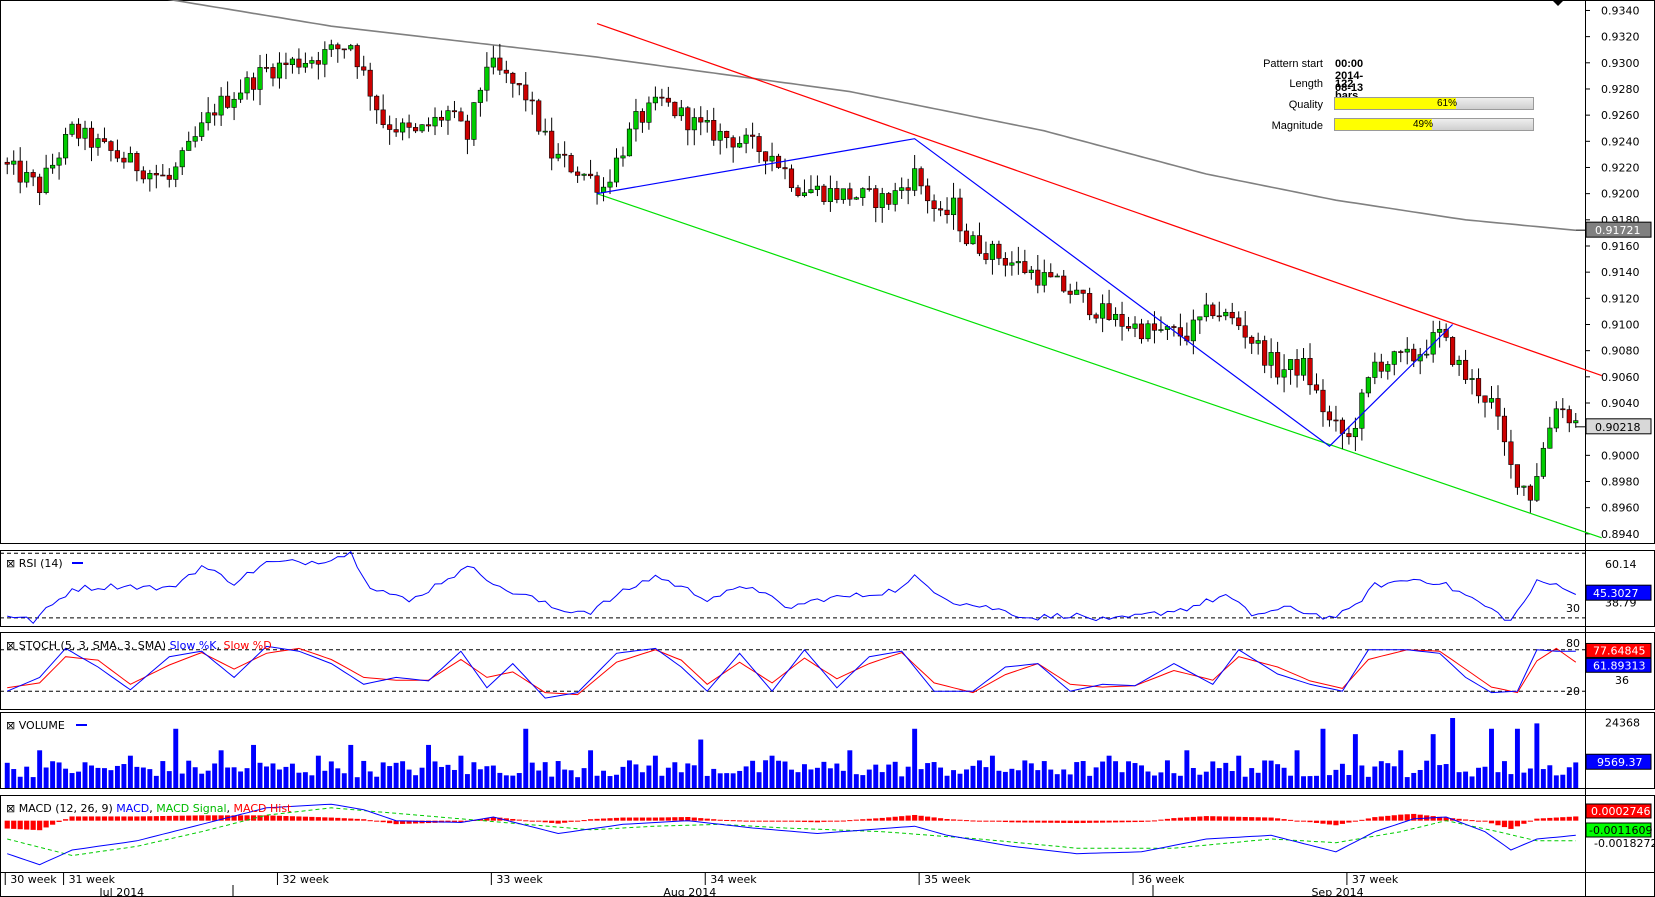 The image size is (1655, 897). I want to click on macd-panel: 0.0002746 -0.0011609-0.0018272, so click(829, 834).